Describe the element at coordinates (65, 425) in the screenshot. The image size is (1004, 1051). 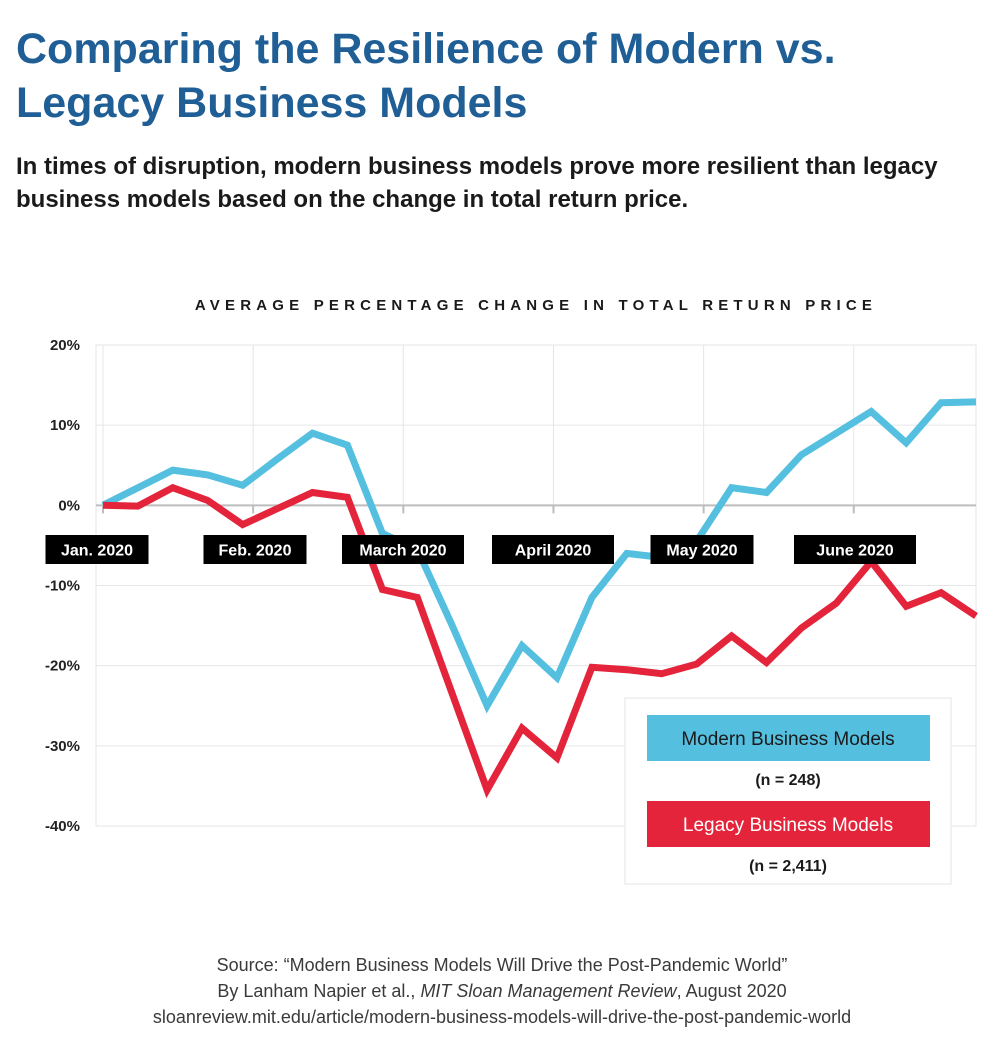
I see `y-tick-label: 10%` at that location.